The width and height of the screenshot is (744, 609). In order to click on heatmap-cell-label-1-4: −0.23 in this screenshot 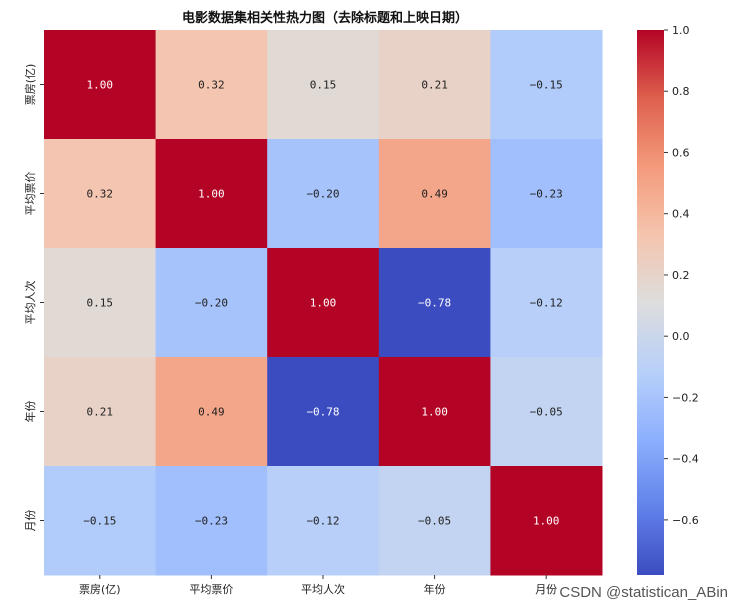, I will do `click(546, 194)`.